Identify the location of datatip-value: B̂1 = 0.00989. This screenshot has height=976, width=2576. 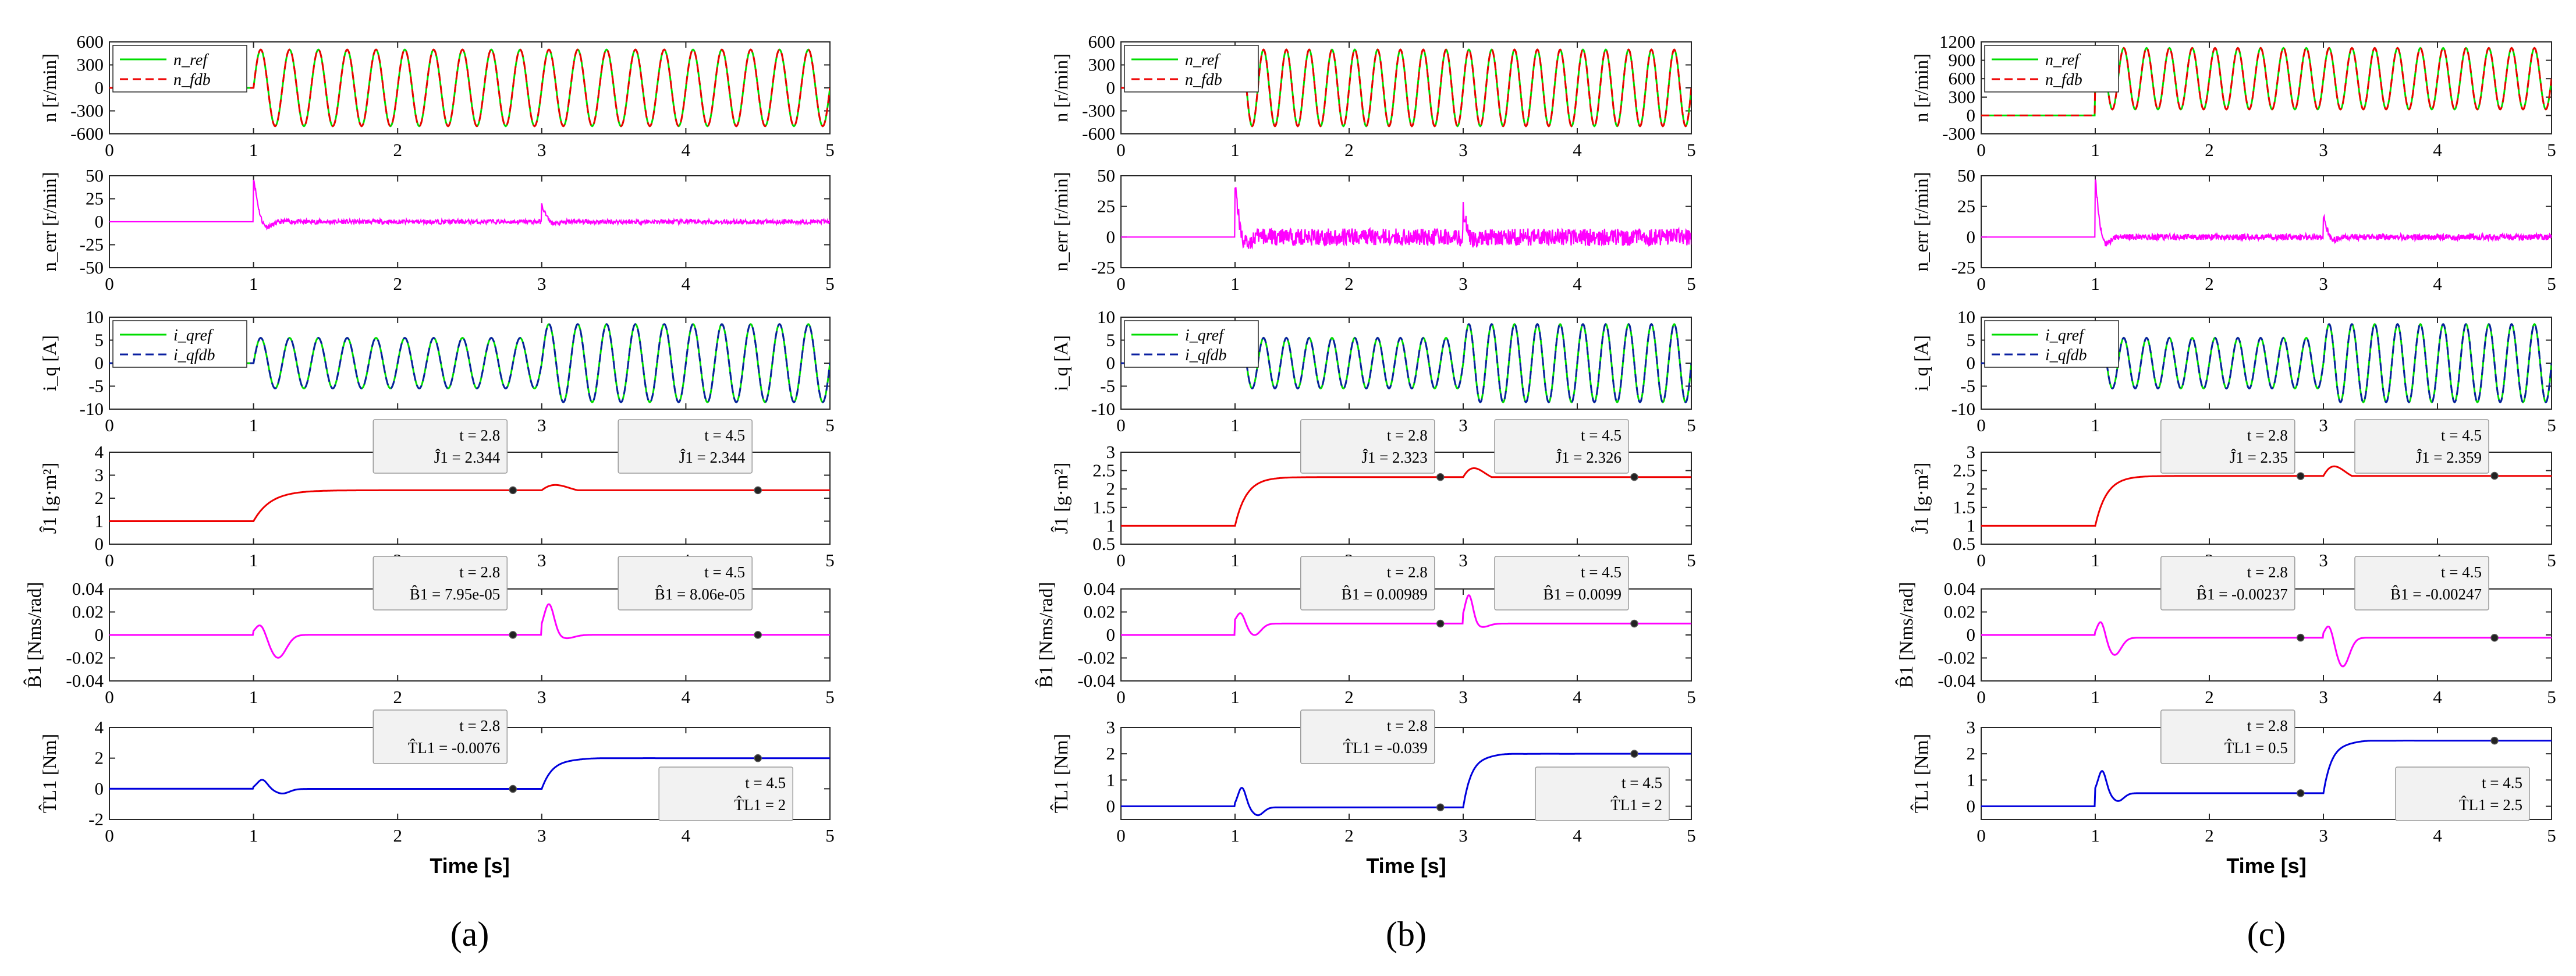
(1385, 594).